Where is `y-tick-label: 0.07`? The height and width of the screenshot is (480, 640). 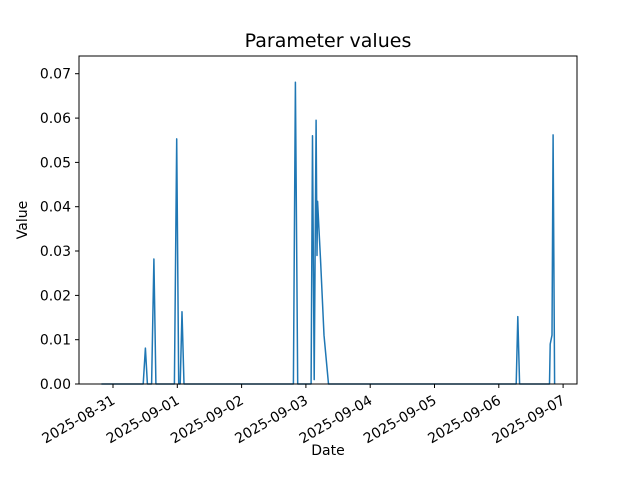
y-tick-label: 0.07 is located at coordinates (55, 75).